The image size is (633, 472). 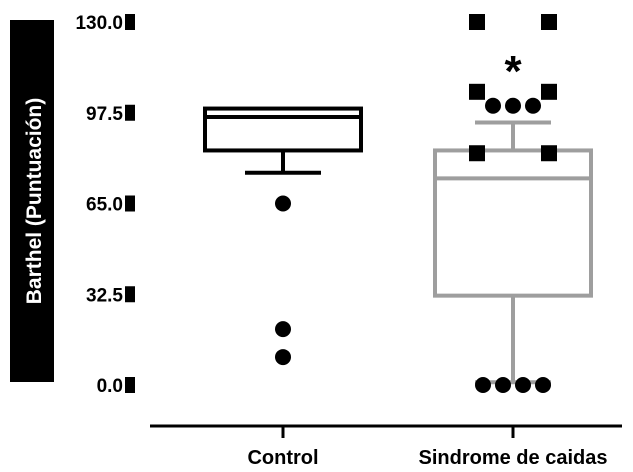 What do you see at coordinates (282, 458) in the screenshot?
I see `x-tick-label: Control` at bounding box center [282, 458].